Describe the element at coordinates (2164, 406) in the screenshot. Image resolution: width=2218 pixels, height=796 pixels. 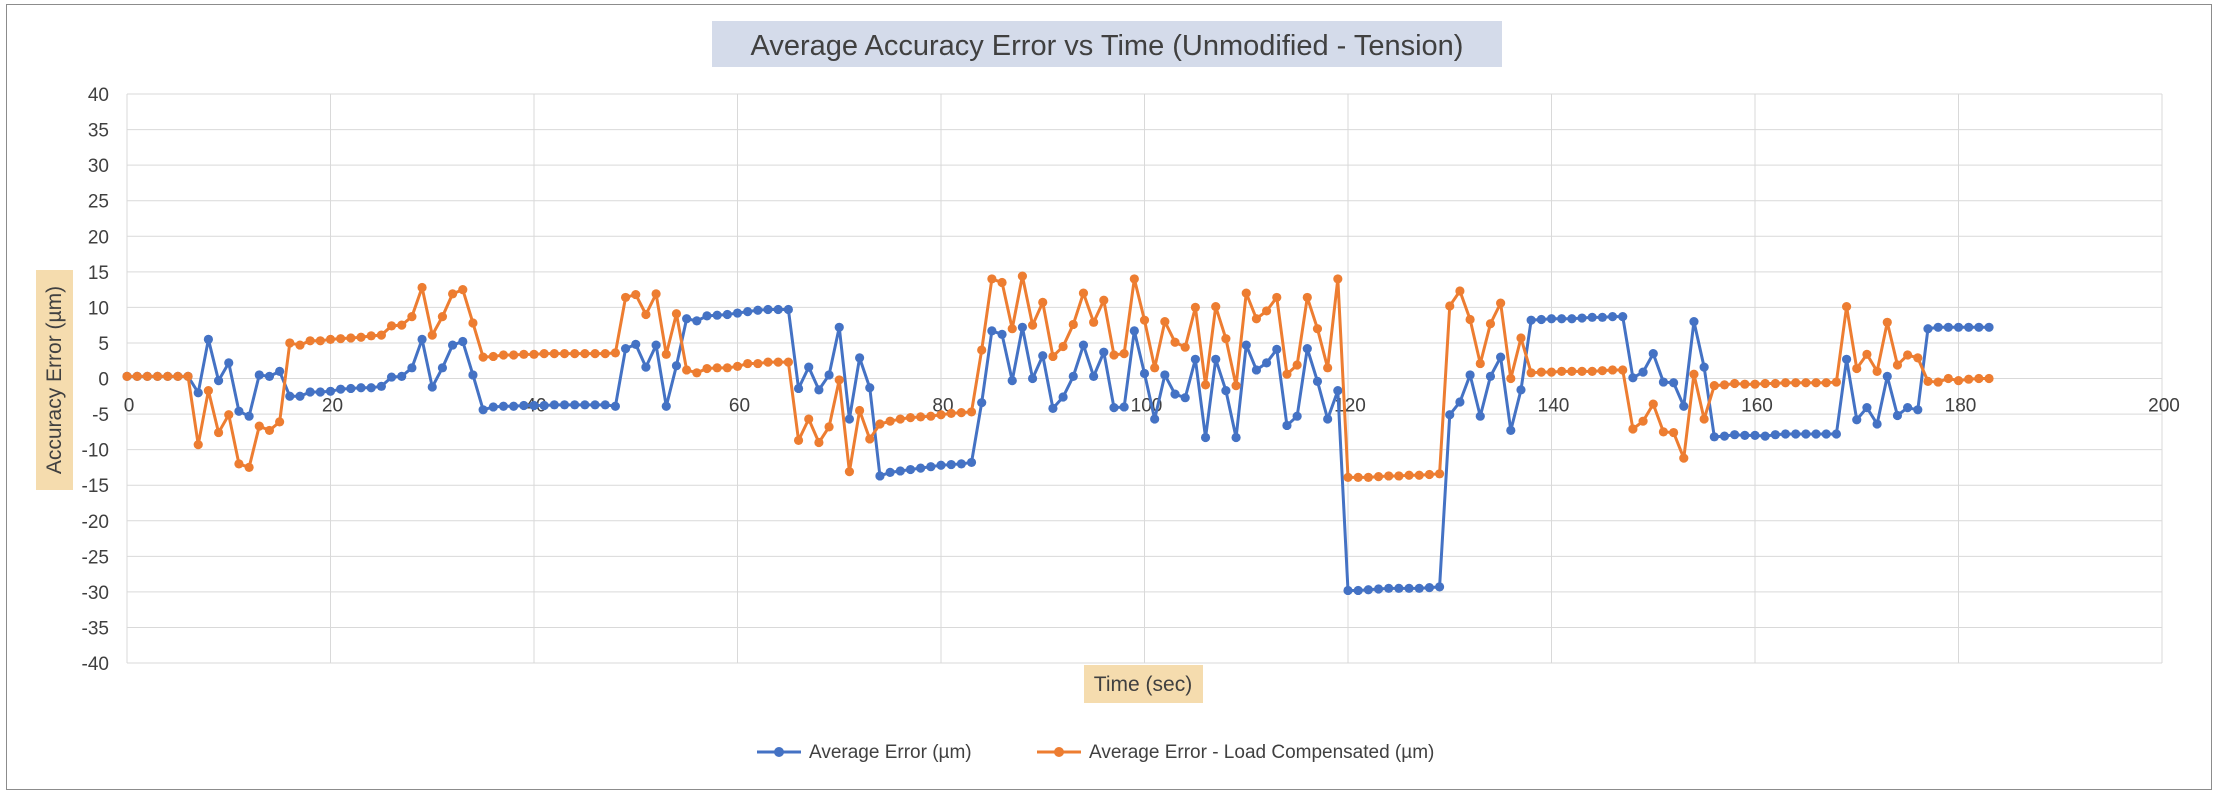
I see `x-tick-label: 200` at that location.